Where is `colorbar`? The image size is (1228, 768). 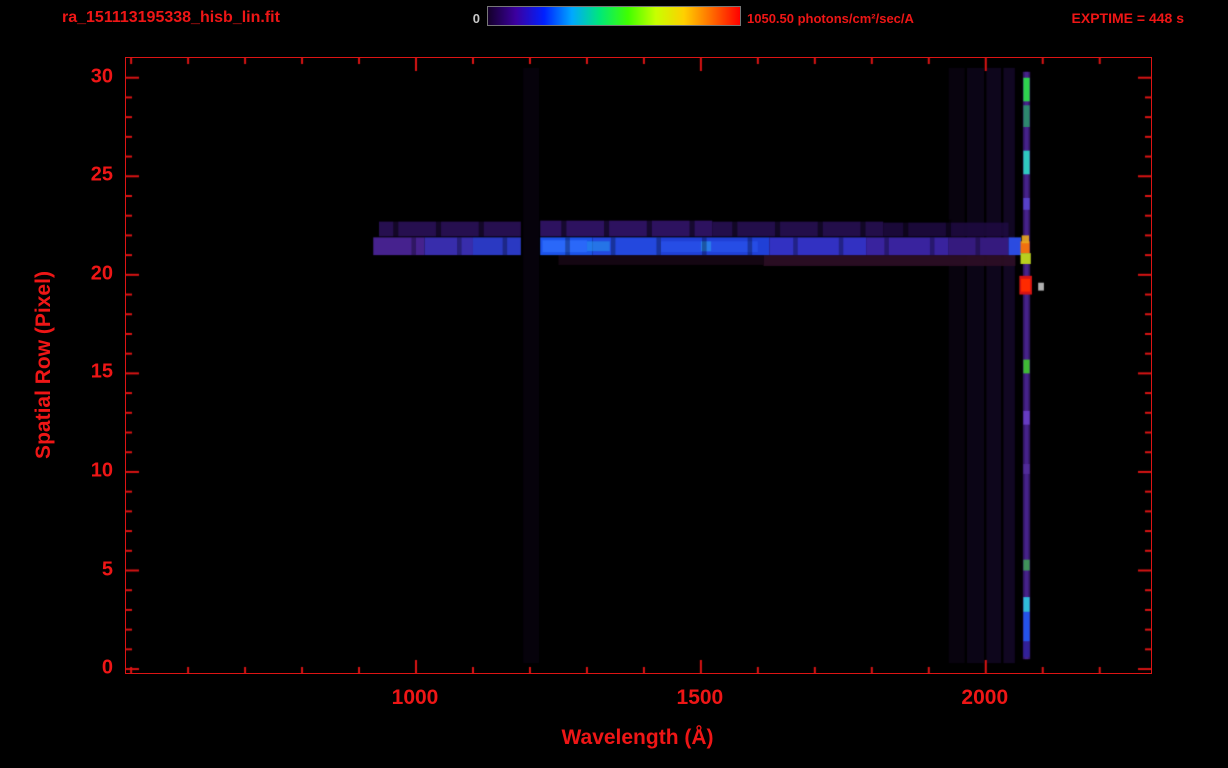 colorbar is located at coordinates (614, 16).